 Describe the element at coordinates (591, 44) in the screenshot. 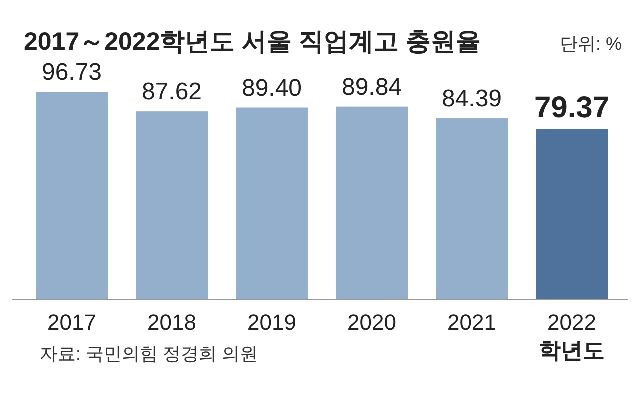

I see `chart-subtitle: 단위: %` at that location.